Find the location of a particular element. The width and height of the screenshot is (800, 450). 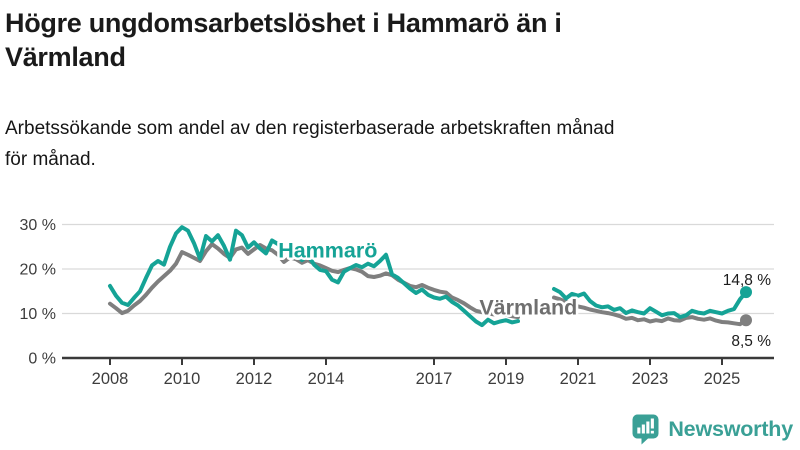

x-tick-label: 2017 is located at coordinates (434, 379).